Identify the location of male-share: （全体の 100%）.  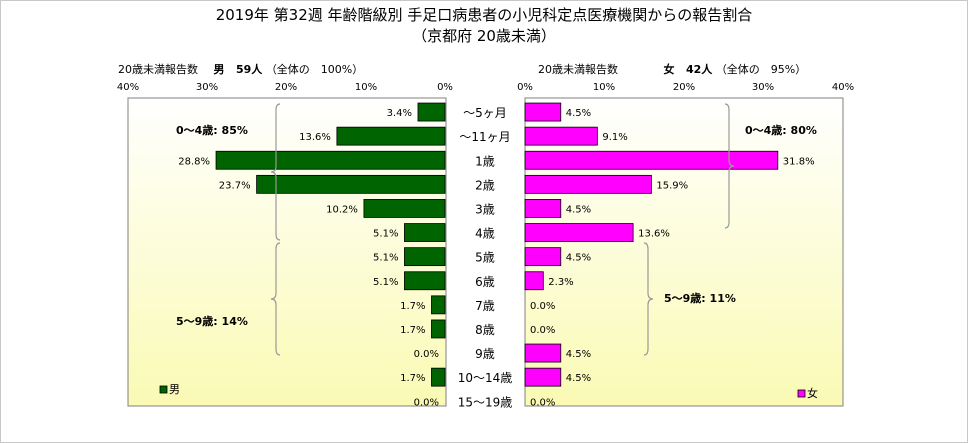
(314, 69).